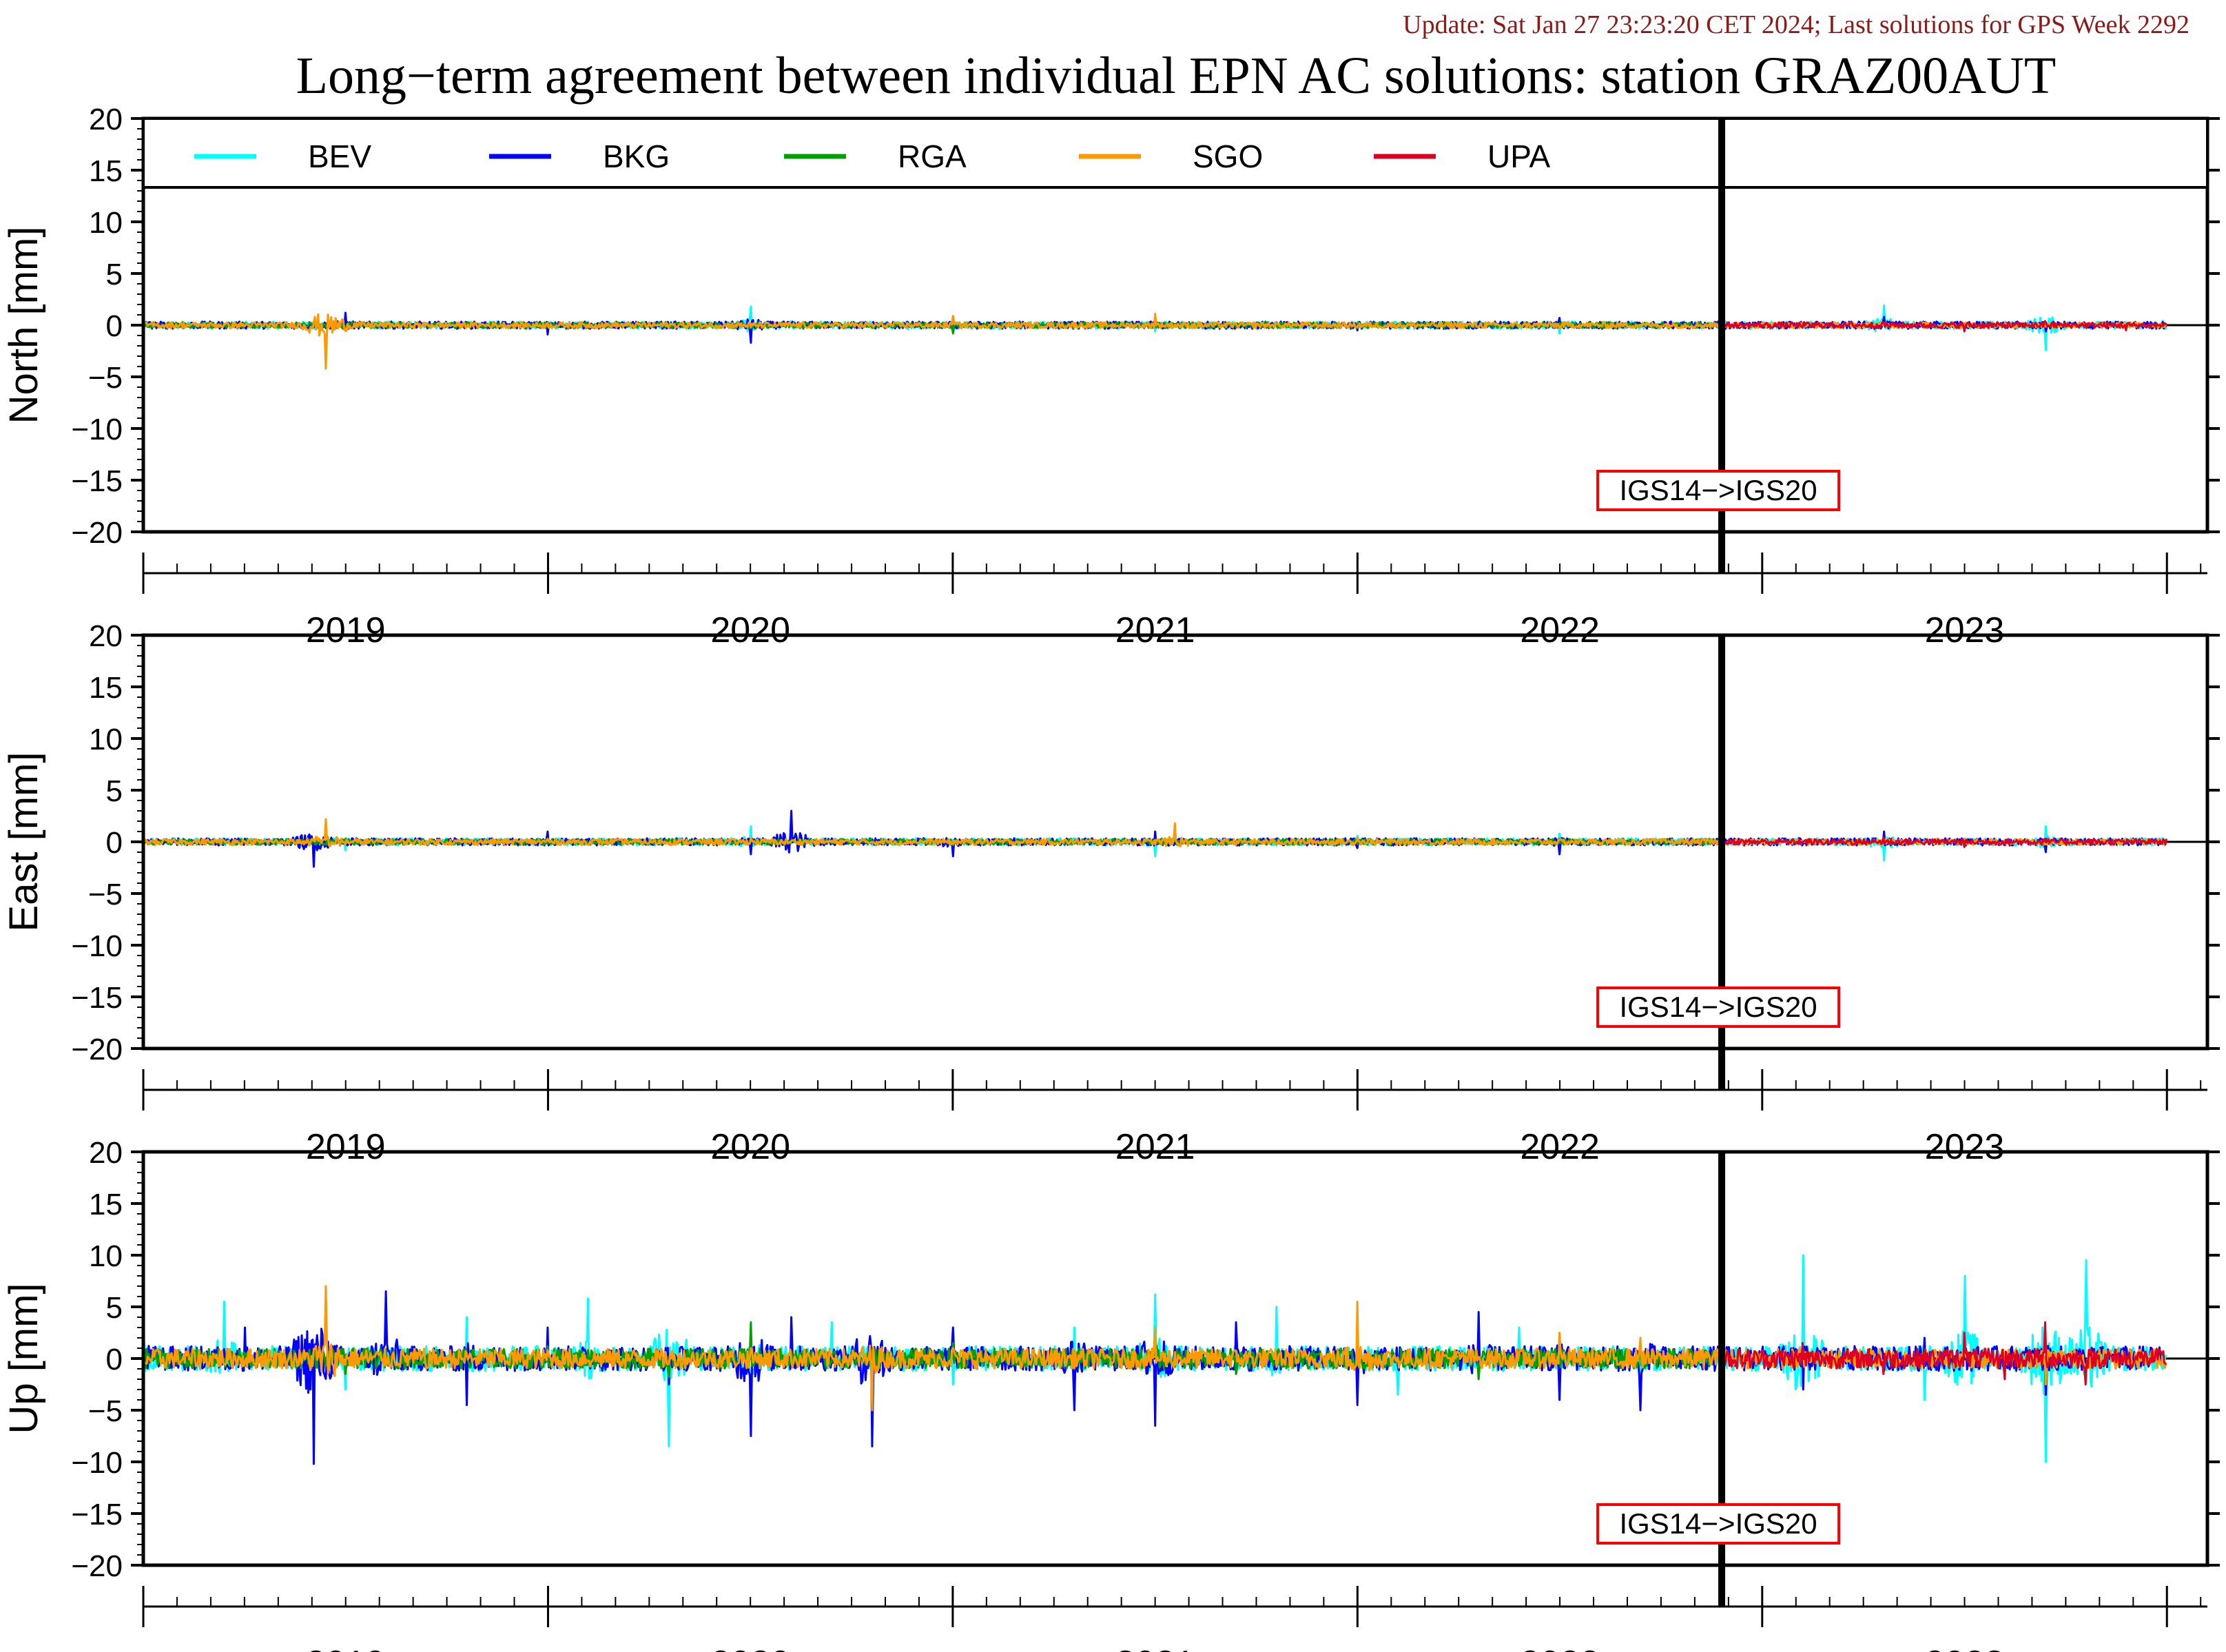  Describe the element at coordinates (1518, 156) in the screenshot. I see `legend-label-upa: UPA` at that location.